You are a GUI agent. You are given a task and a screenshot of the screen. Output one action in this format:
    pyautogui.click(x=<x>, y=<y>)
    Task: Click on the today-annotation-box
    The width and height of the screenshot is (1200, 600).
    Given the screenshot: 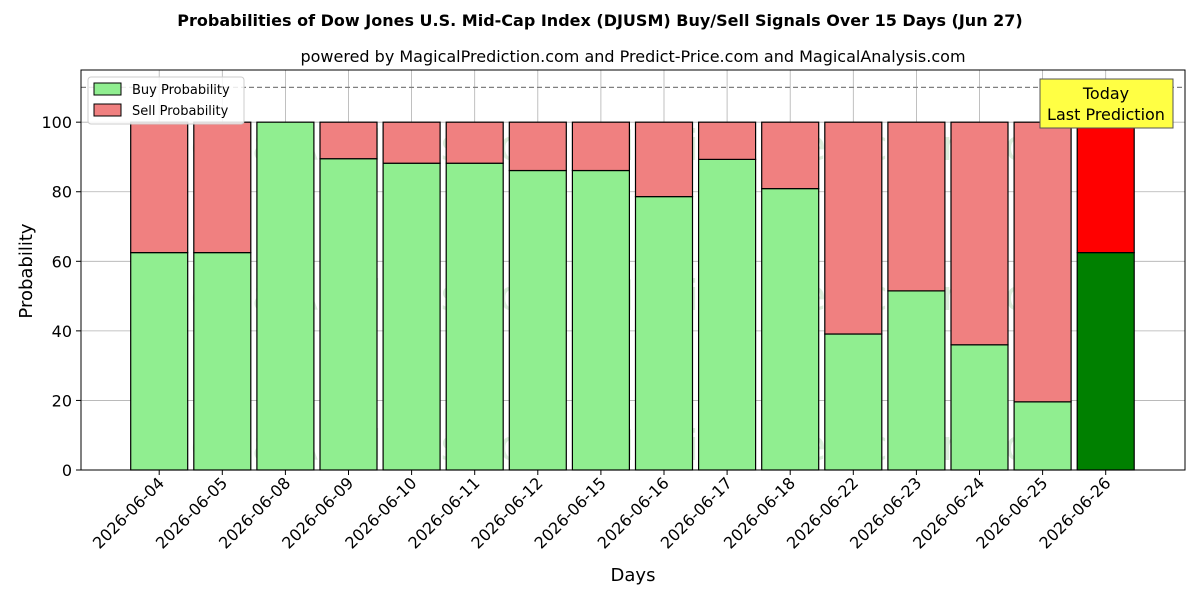 What is the action you would take?
    pyautogui.click(x=1106, y=103)
    